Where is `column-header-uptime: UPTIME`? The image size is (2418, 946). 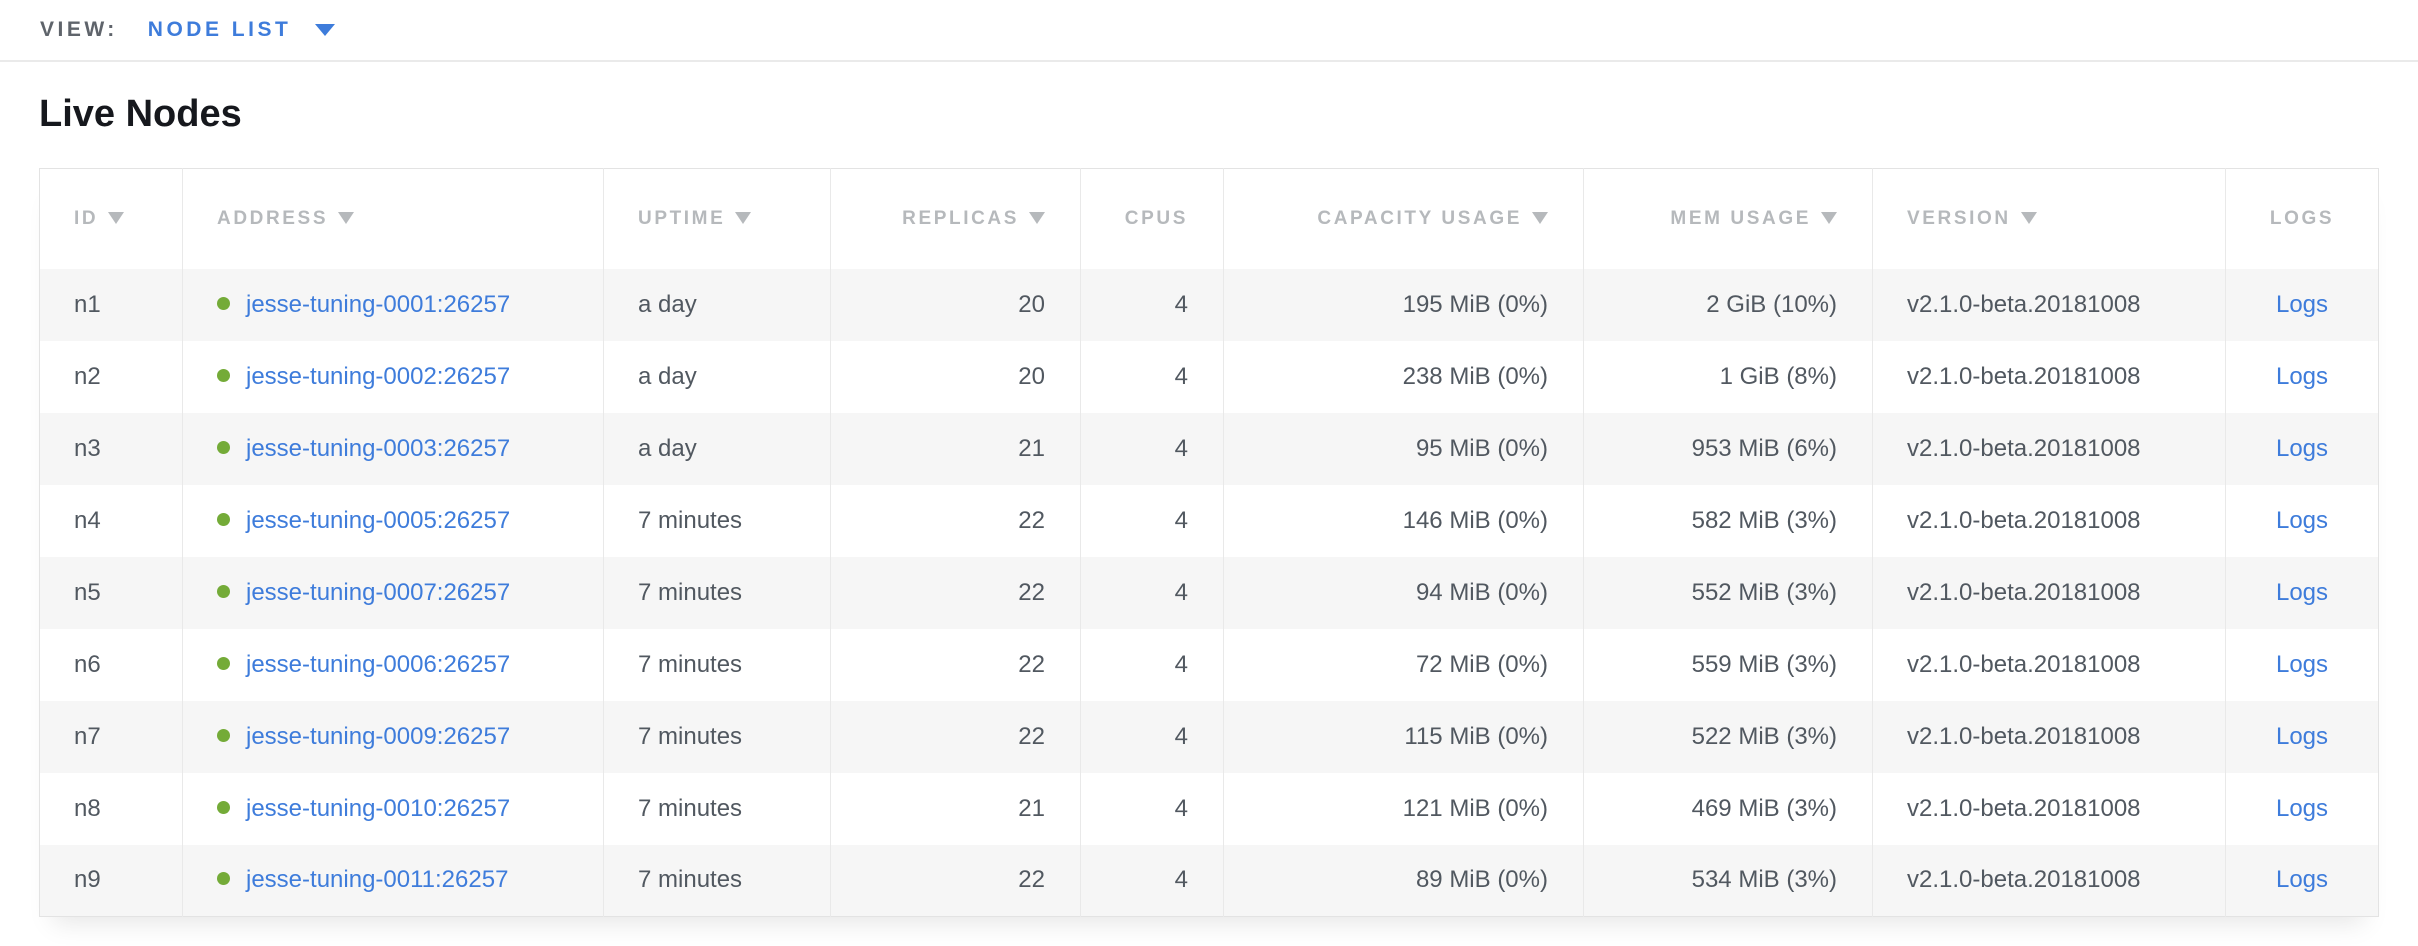
column-header-uptime: UPTIME is located at coordinates (717, 218).